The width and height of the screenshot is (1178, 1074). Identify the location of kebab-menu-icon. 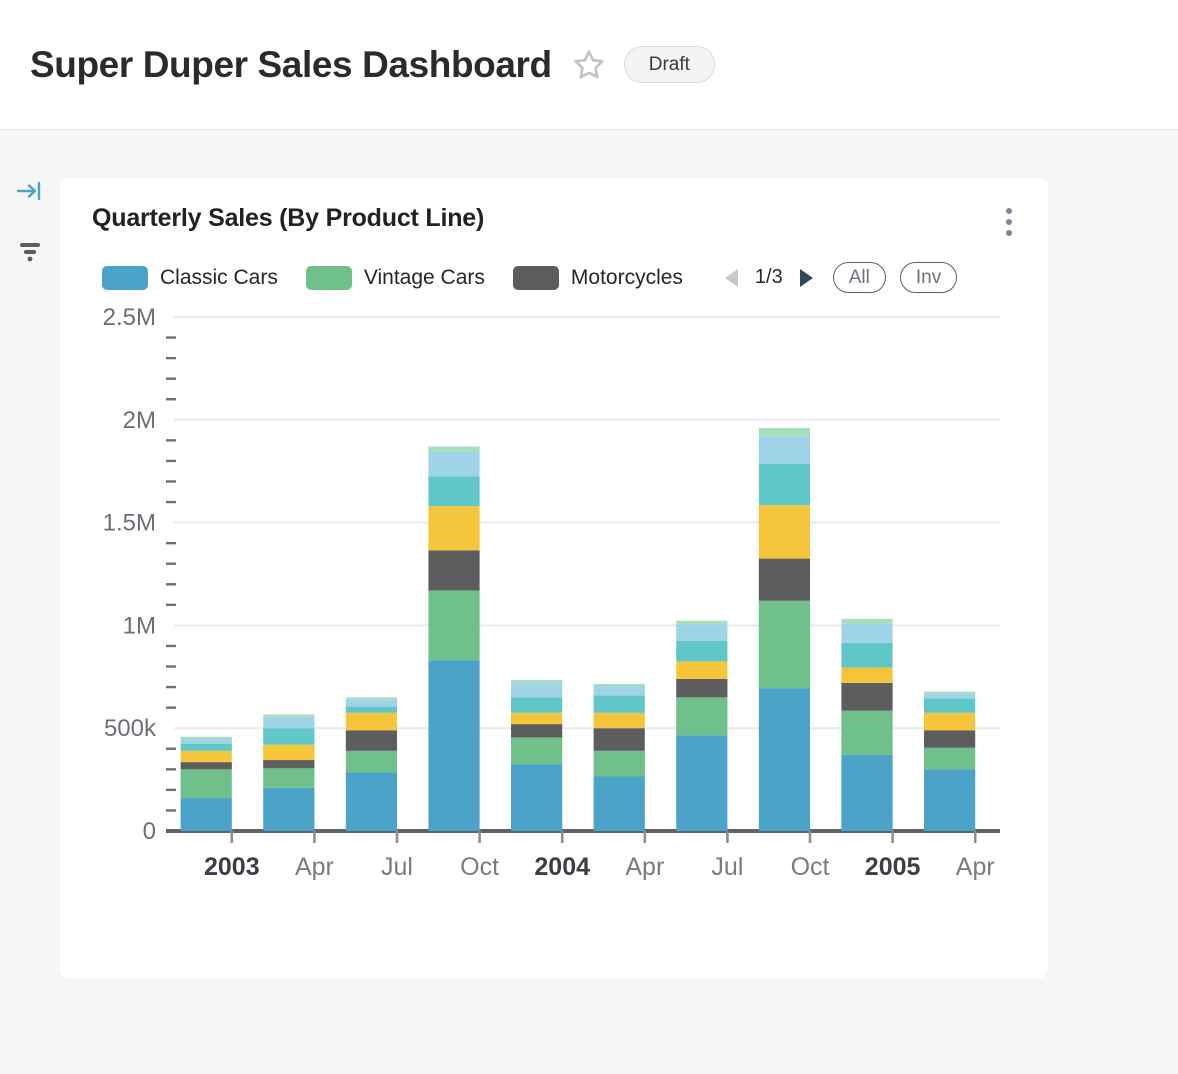
(1009, 222).